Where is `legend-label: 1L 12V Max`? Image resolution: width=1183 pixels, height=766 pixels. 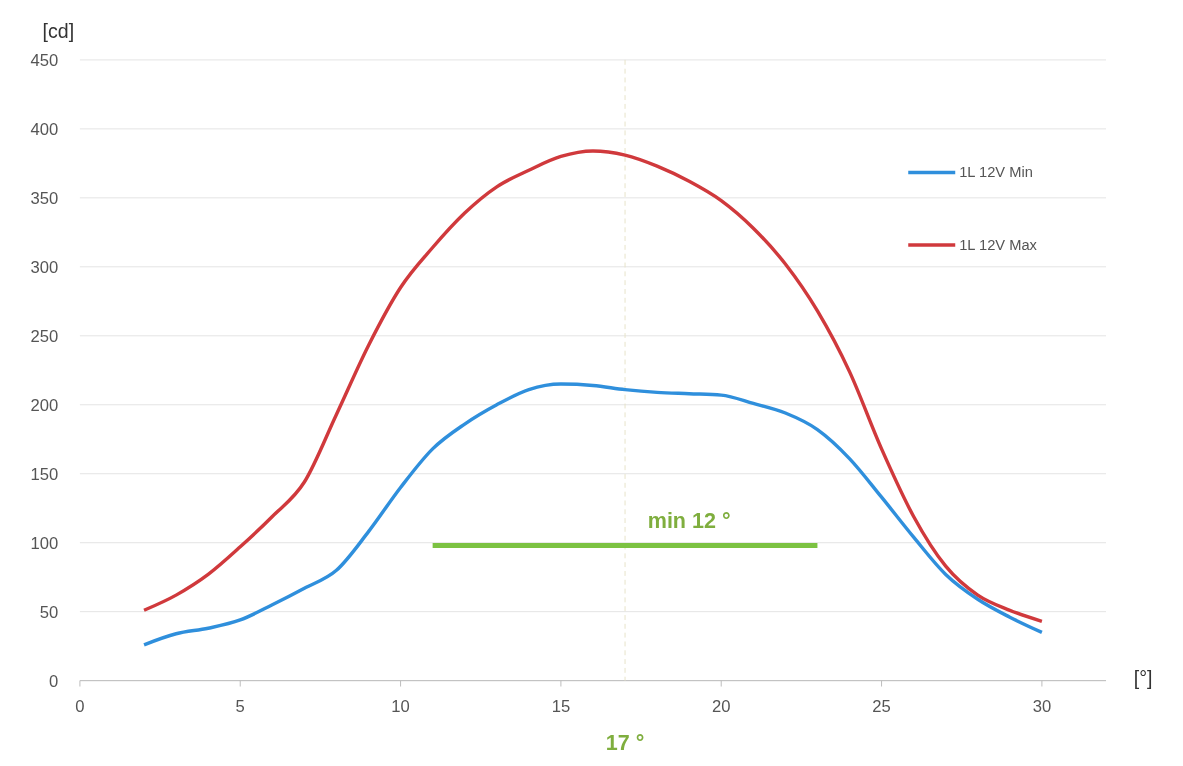
legend-label: 1L 12V Max is located at coordinates (998, 244).